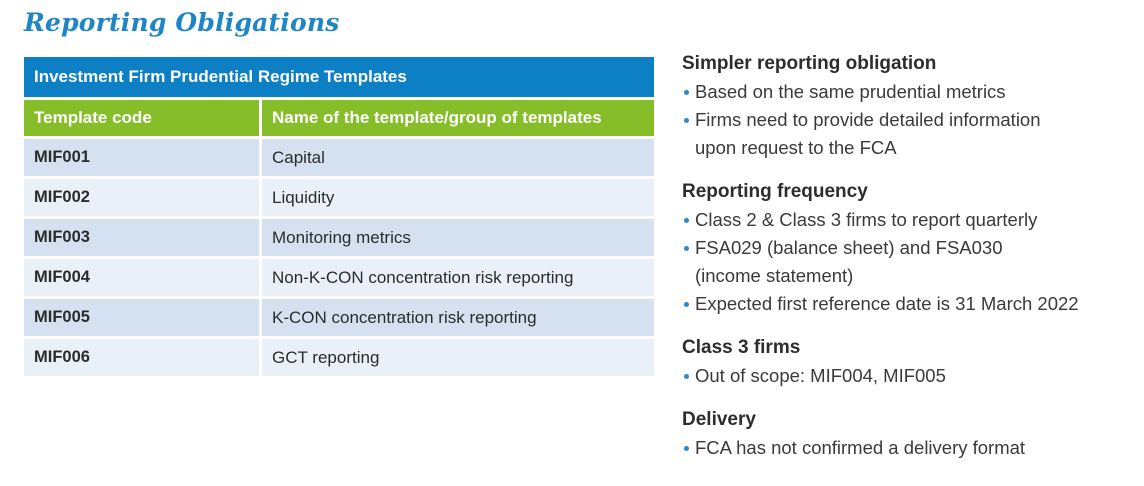 The image size is (1144, 486). What do you see at coordinates (182, 22) in the screenshot?
I see `page-title: Reporting Obligations` at bounding box center [182, 22].